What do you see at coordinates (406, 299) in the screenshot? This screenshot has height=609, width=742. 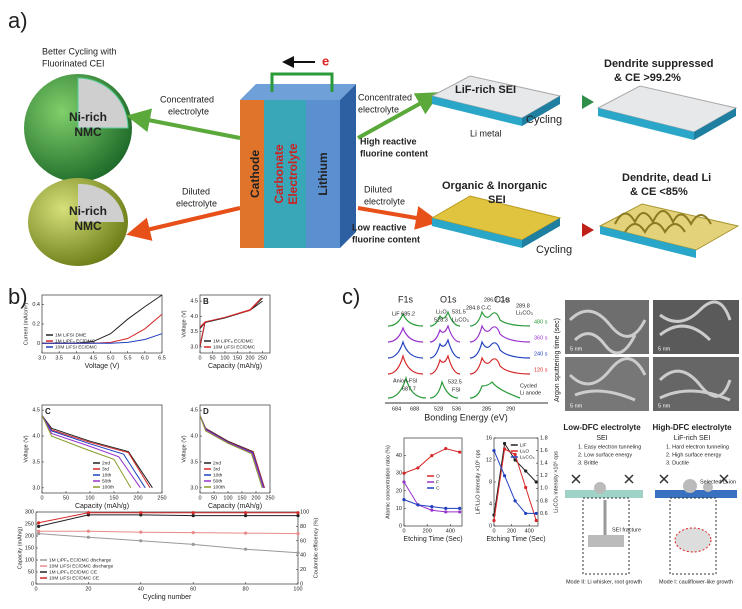 I see `label: F1s` at bounding box center [406, 299].